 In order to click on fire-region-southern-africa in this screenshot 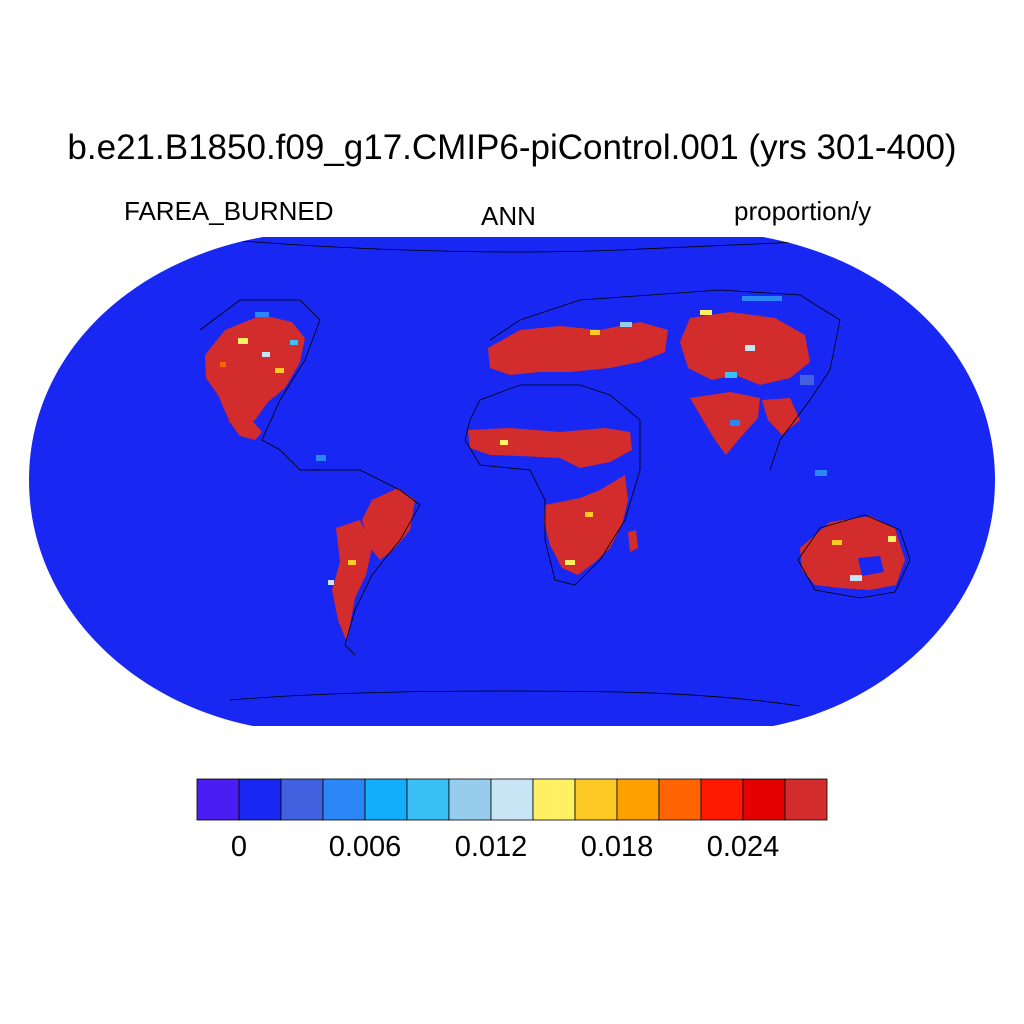, I will do `click(586, 525)`.